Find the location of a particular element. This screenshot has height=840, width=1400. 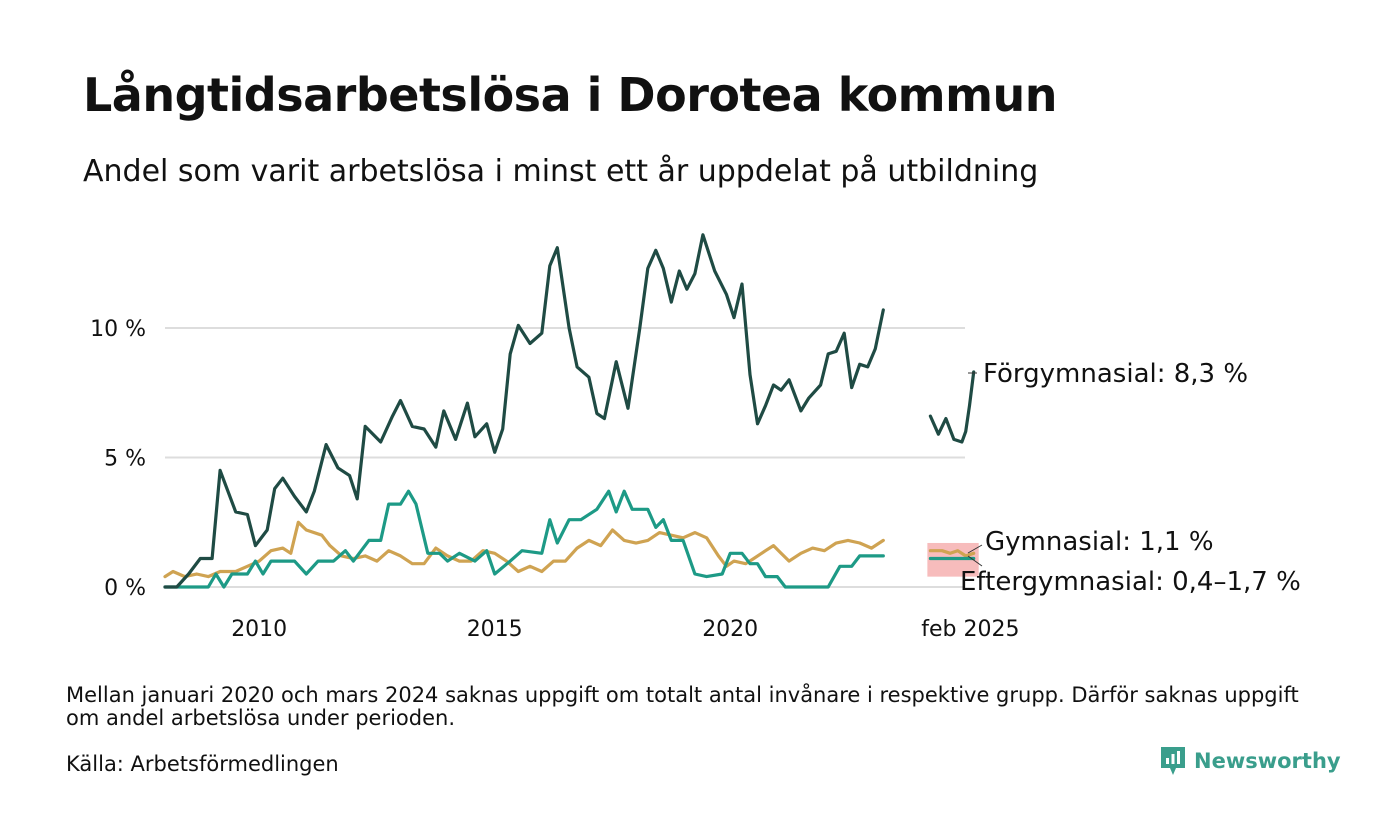

source-text: Källa: Arbetsförmedlingen is located at coordinates (202, 764).